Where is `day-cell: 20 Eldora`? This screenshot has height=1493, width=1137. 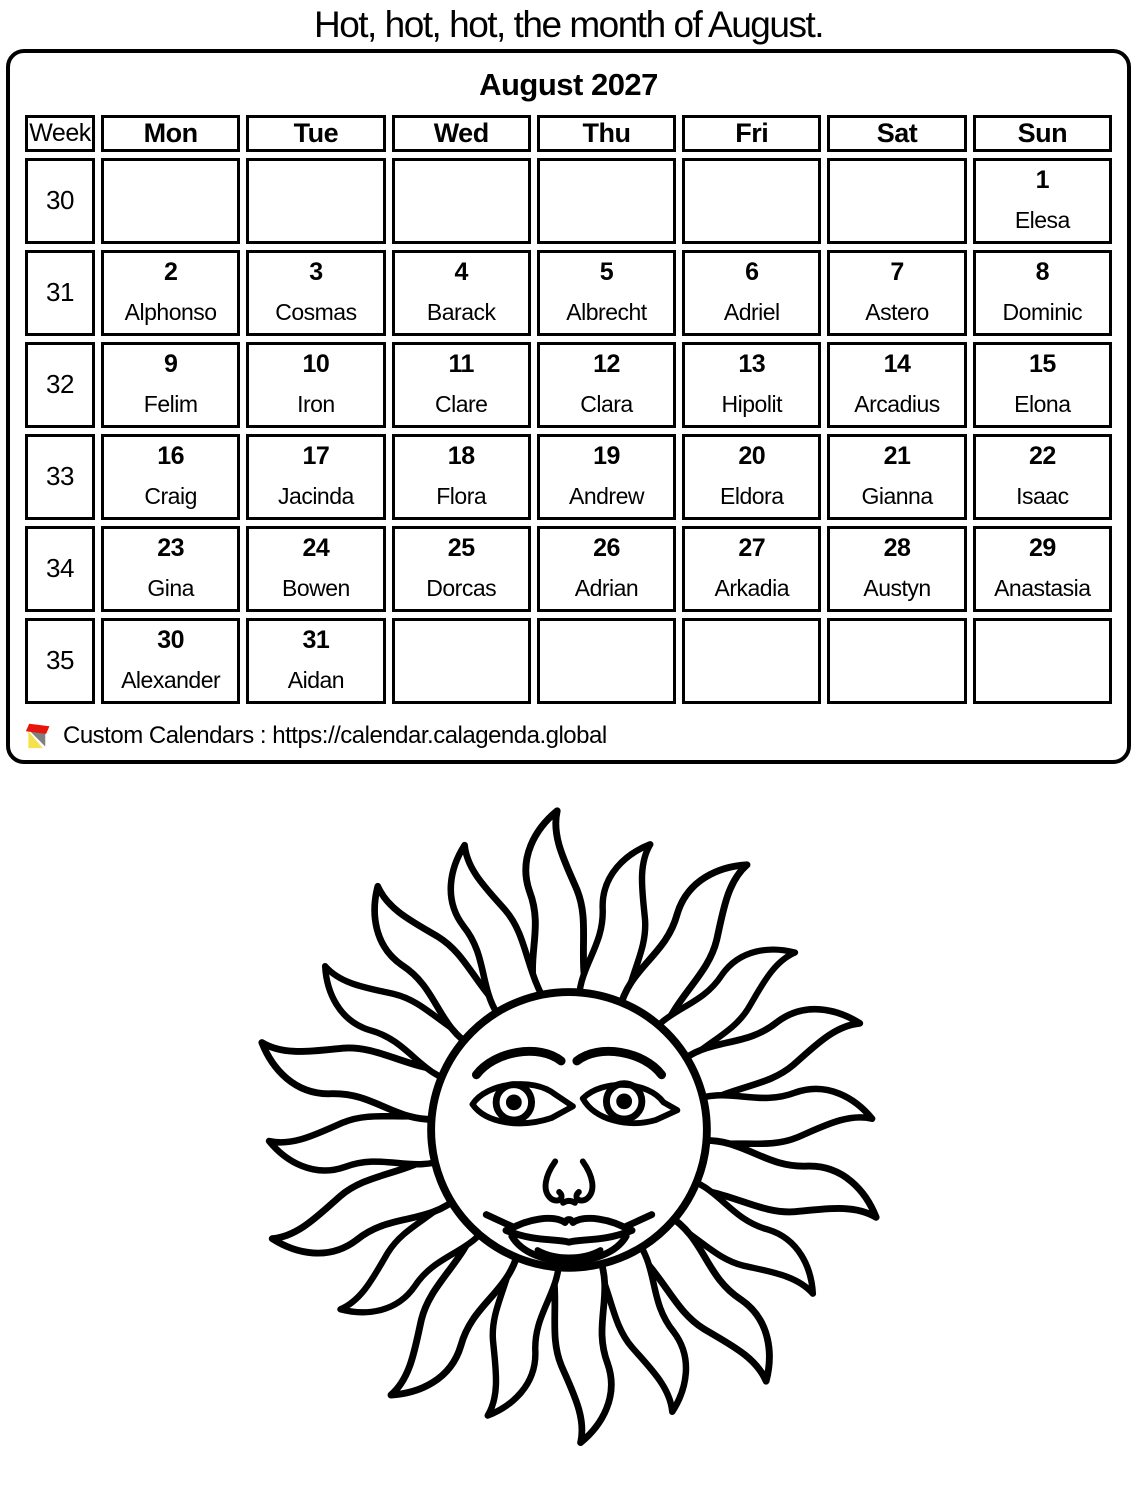
day-cell: 20 Eldora is located at coordinates (752, 476).